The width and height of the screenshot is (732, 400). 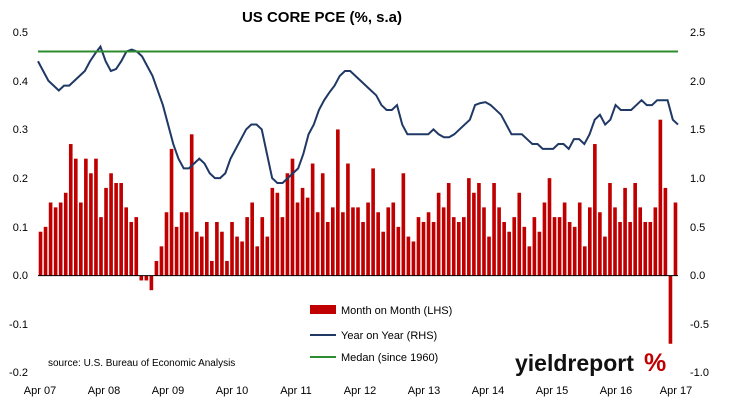 What do you see at coordinates (655, 363) in the screenshot?
I see `brand-percent-sign: %` at bounding box center [655, 363].